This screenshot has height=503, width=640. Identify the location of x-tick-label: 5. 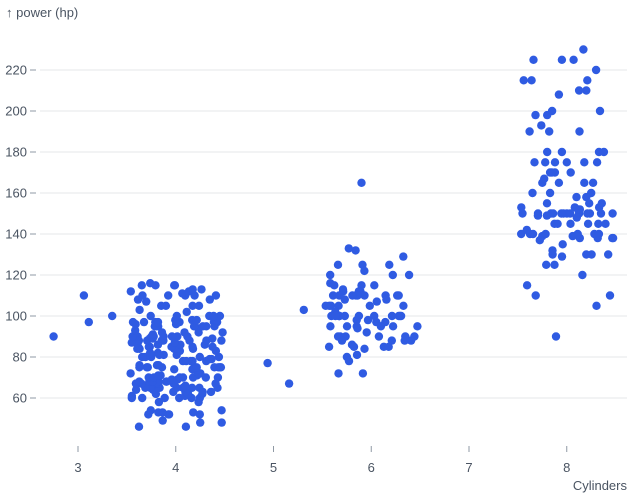
(273, 467).